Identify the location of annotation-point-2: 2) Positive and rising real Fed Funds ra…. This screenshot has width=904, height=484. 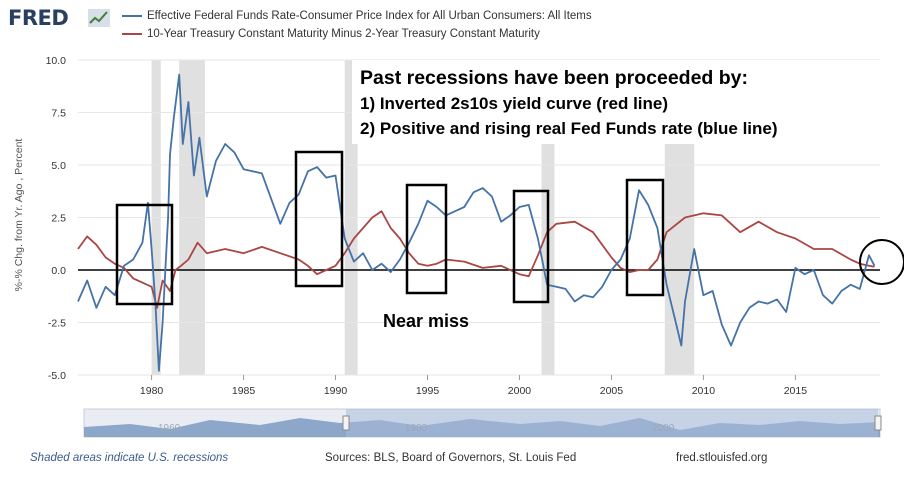
(569, 128).